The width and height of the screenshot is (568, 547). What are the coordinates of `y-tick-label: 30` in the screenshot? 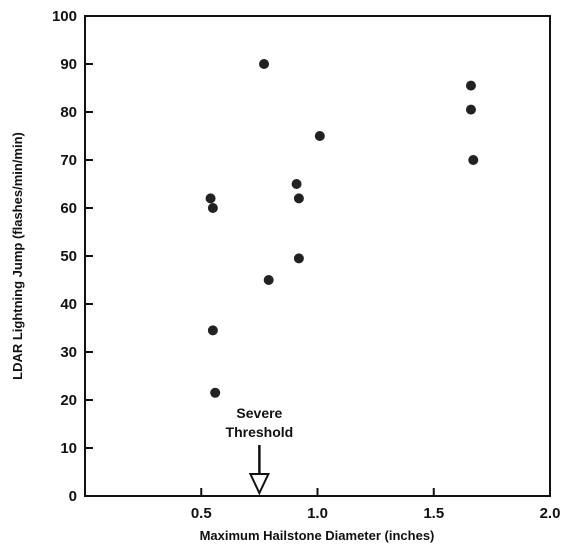 It's located at (68, 352).